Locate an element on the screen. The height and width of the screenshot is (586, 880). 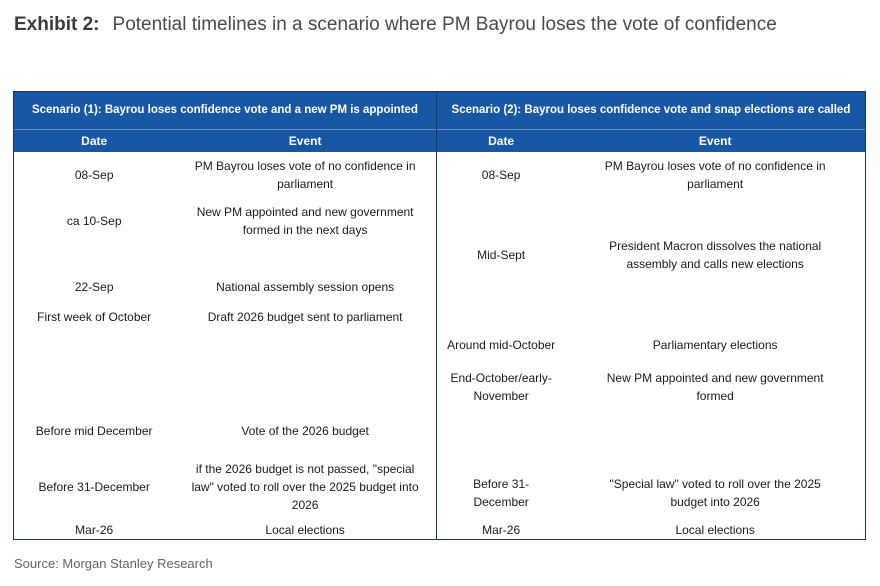
scenario-2-column-headers: Date Event is located at coordinates (650, 141).